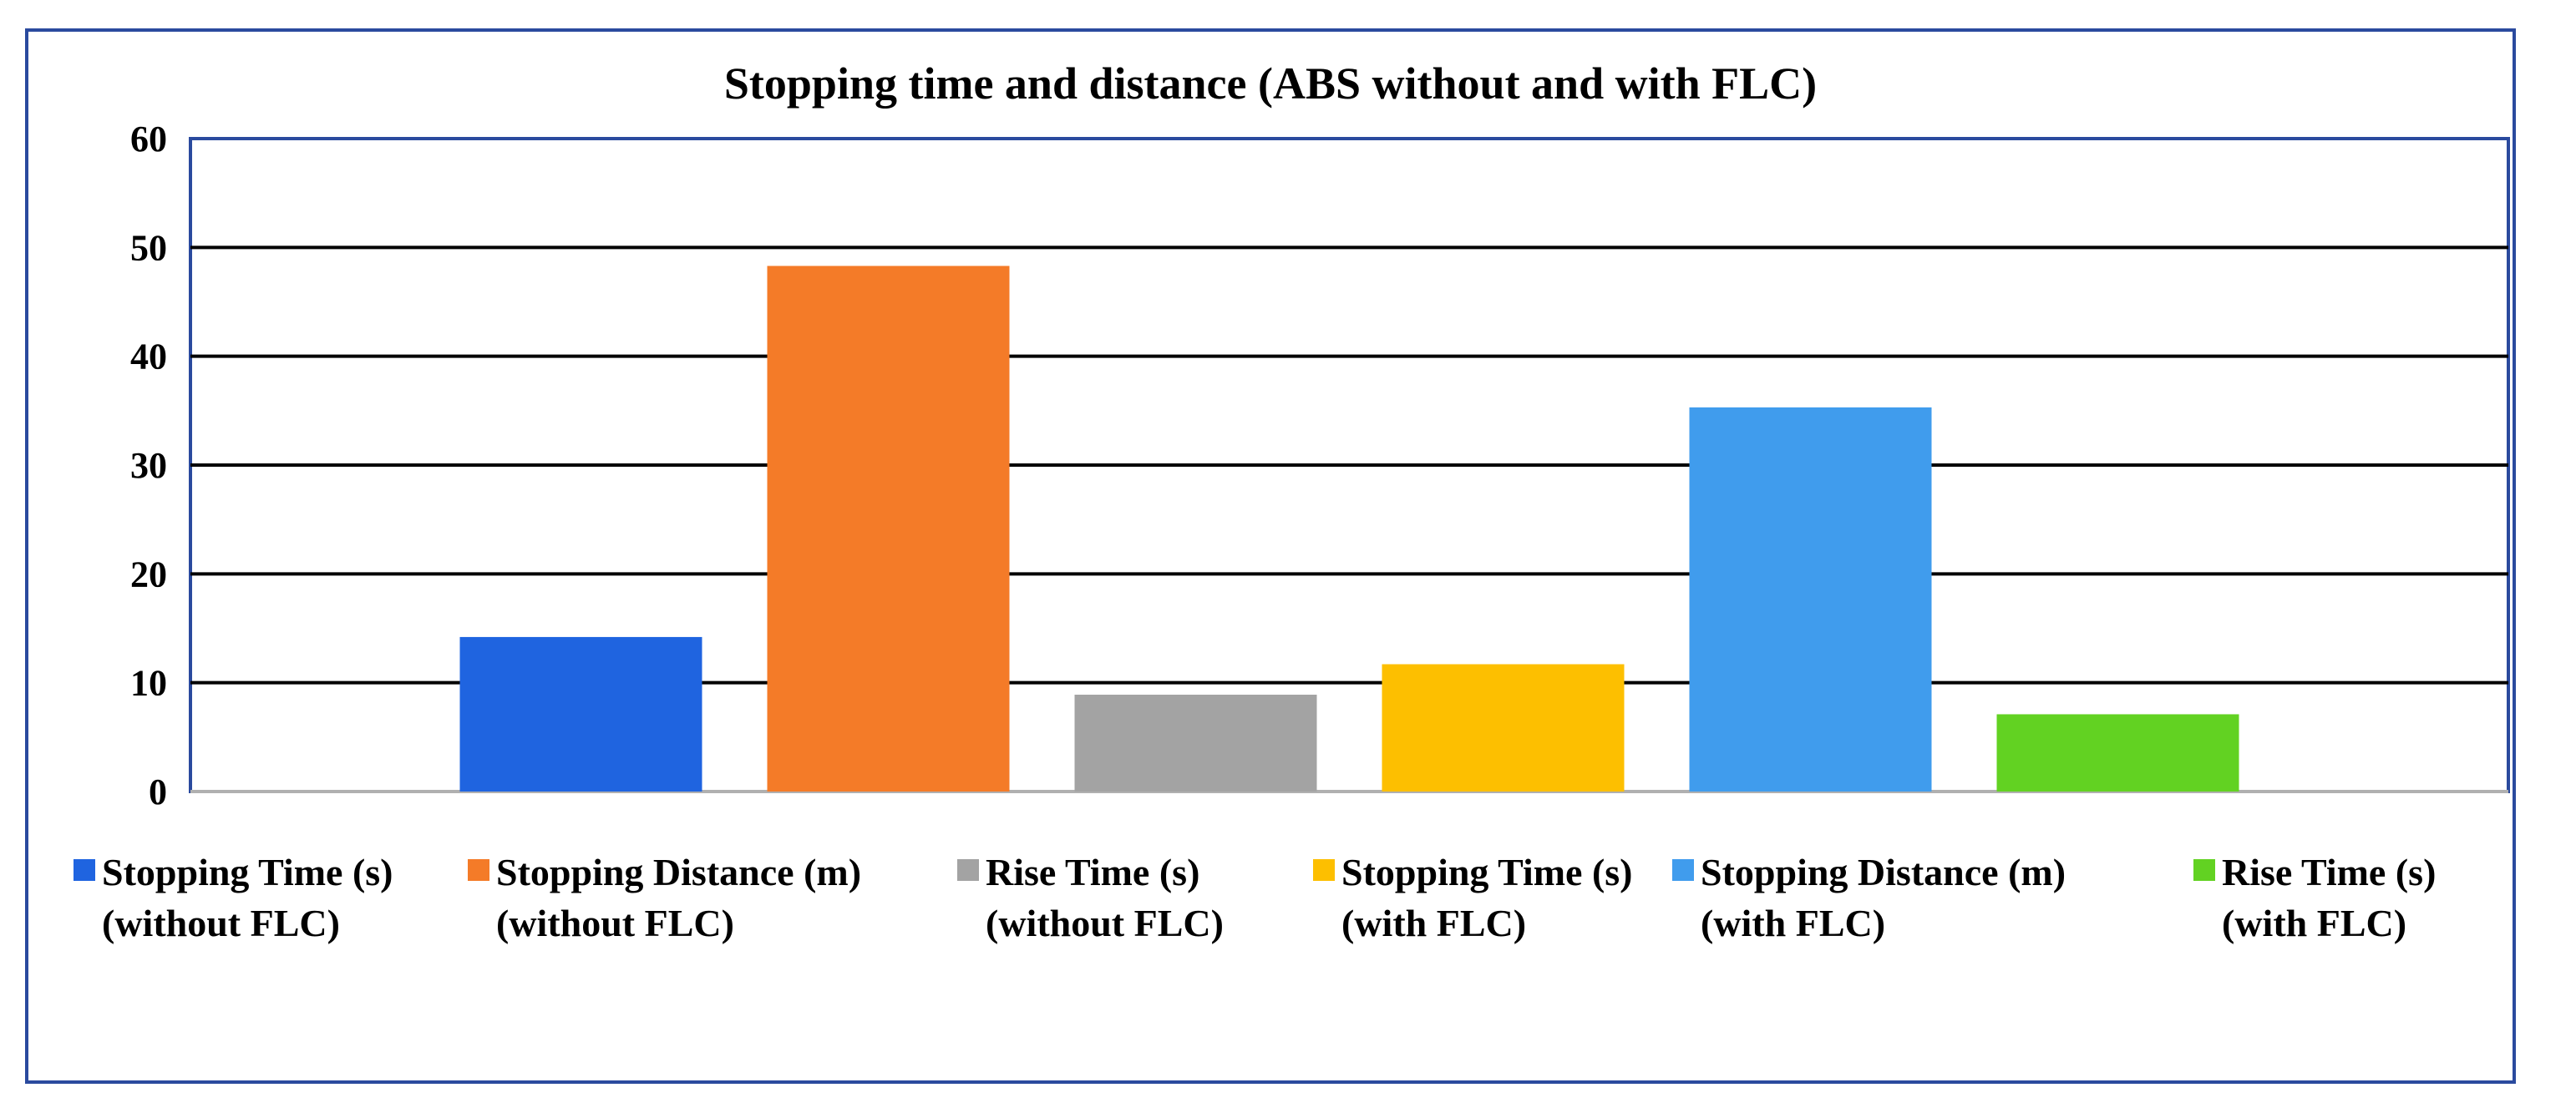  What do you see at coordinates (1473, 897) in the screenshot?
I see `legend-item: Stopping Time (s) (with FLC)` at bounding box center [1473, 897].